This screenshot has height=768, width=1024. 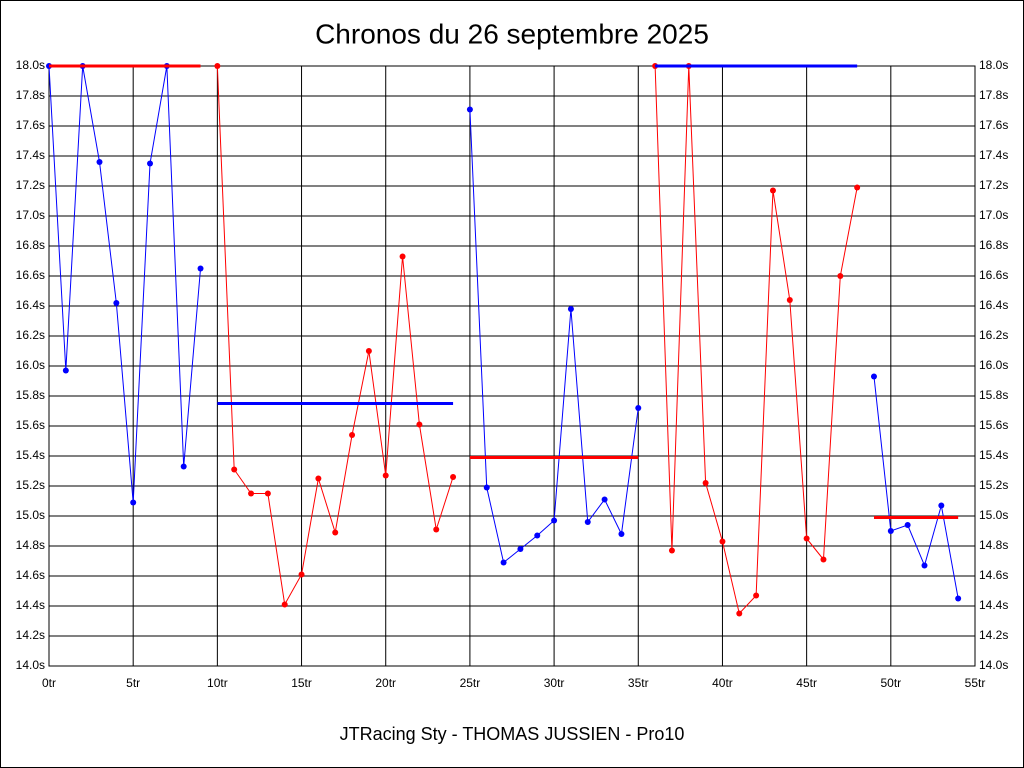 What do you see at coordinates (993, 635) in the screenshot?
I see `y2-tick-label: 14.2s` at bounding box center [993, 635].